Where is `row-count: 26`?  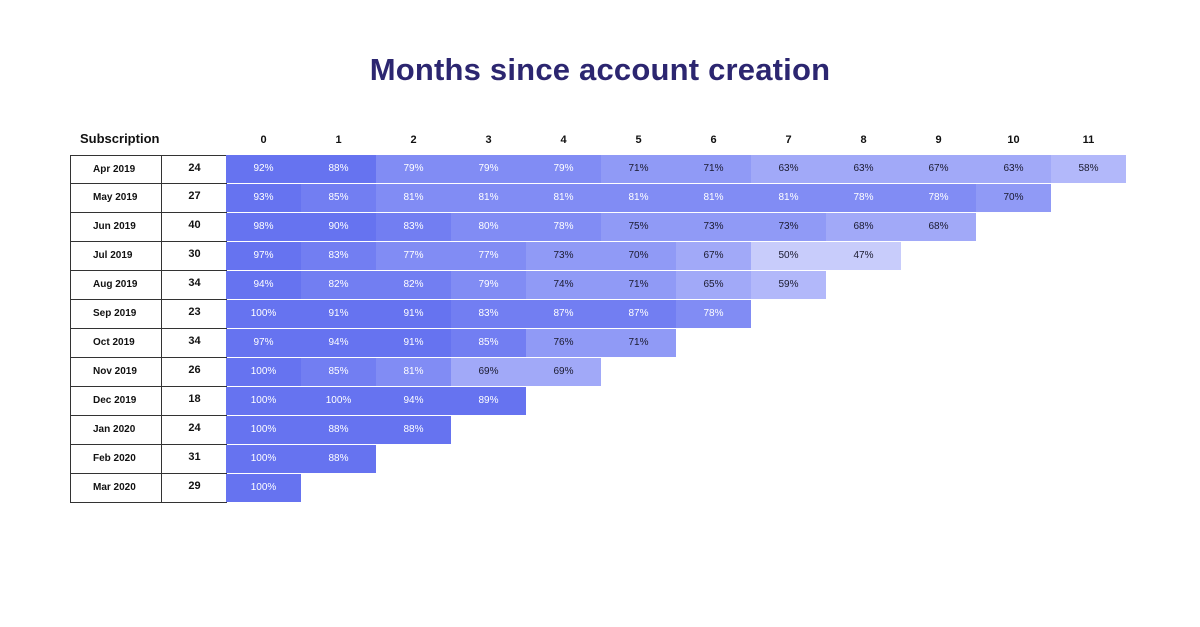 row-count: 26 is located at coordinates (194, 372).